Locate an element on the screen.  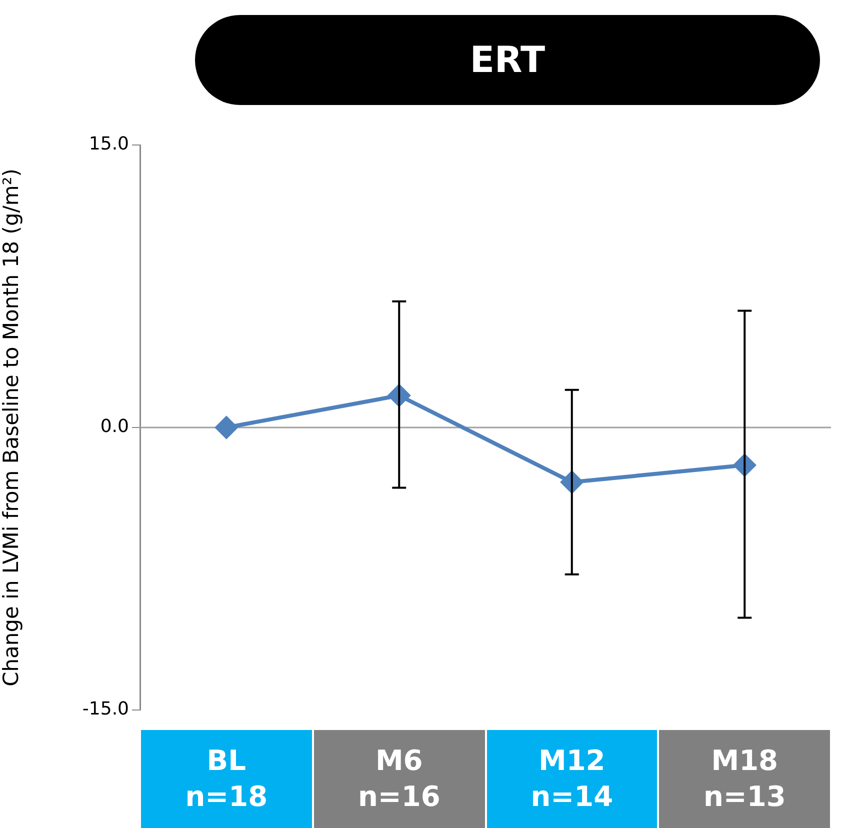
chart-title: ERT is located at coordinates (507, 60).